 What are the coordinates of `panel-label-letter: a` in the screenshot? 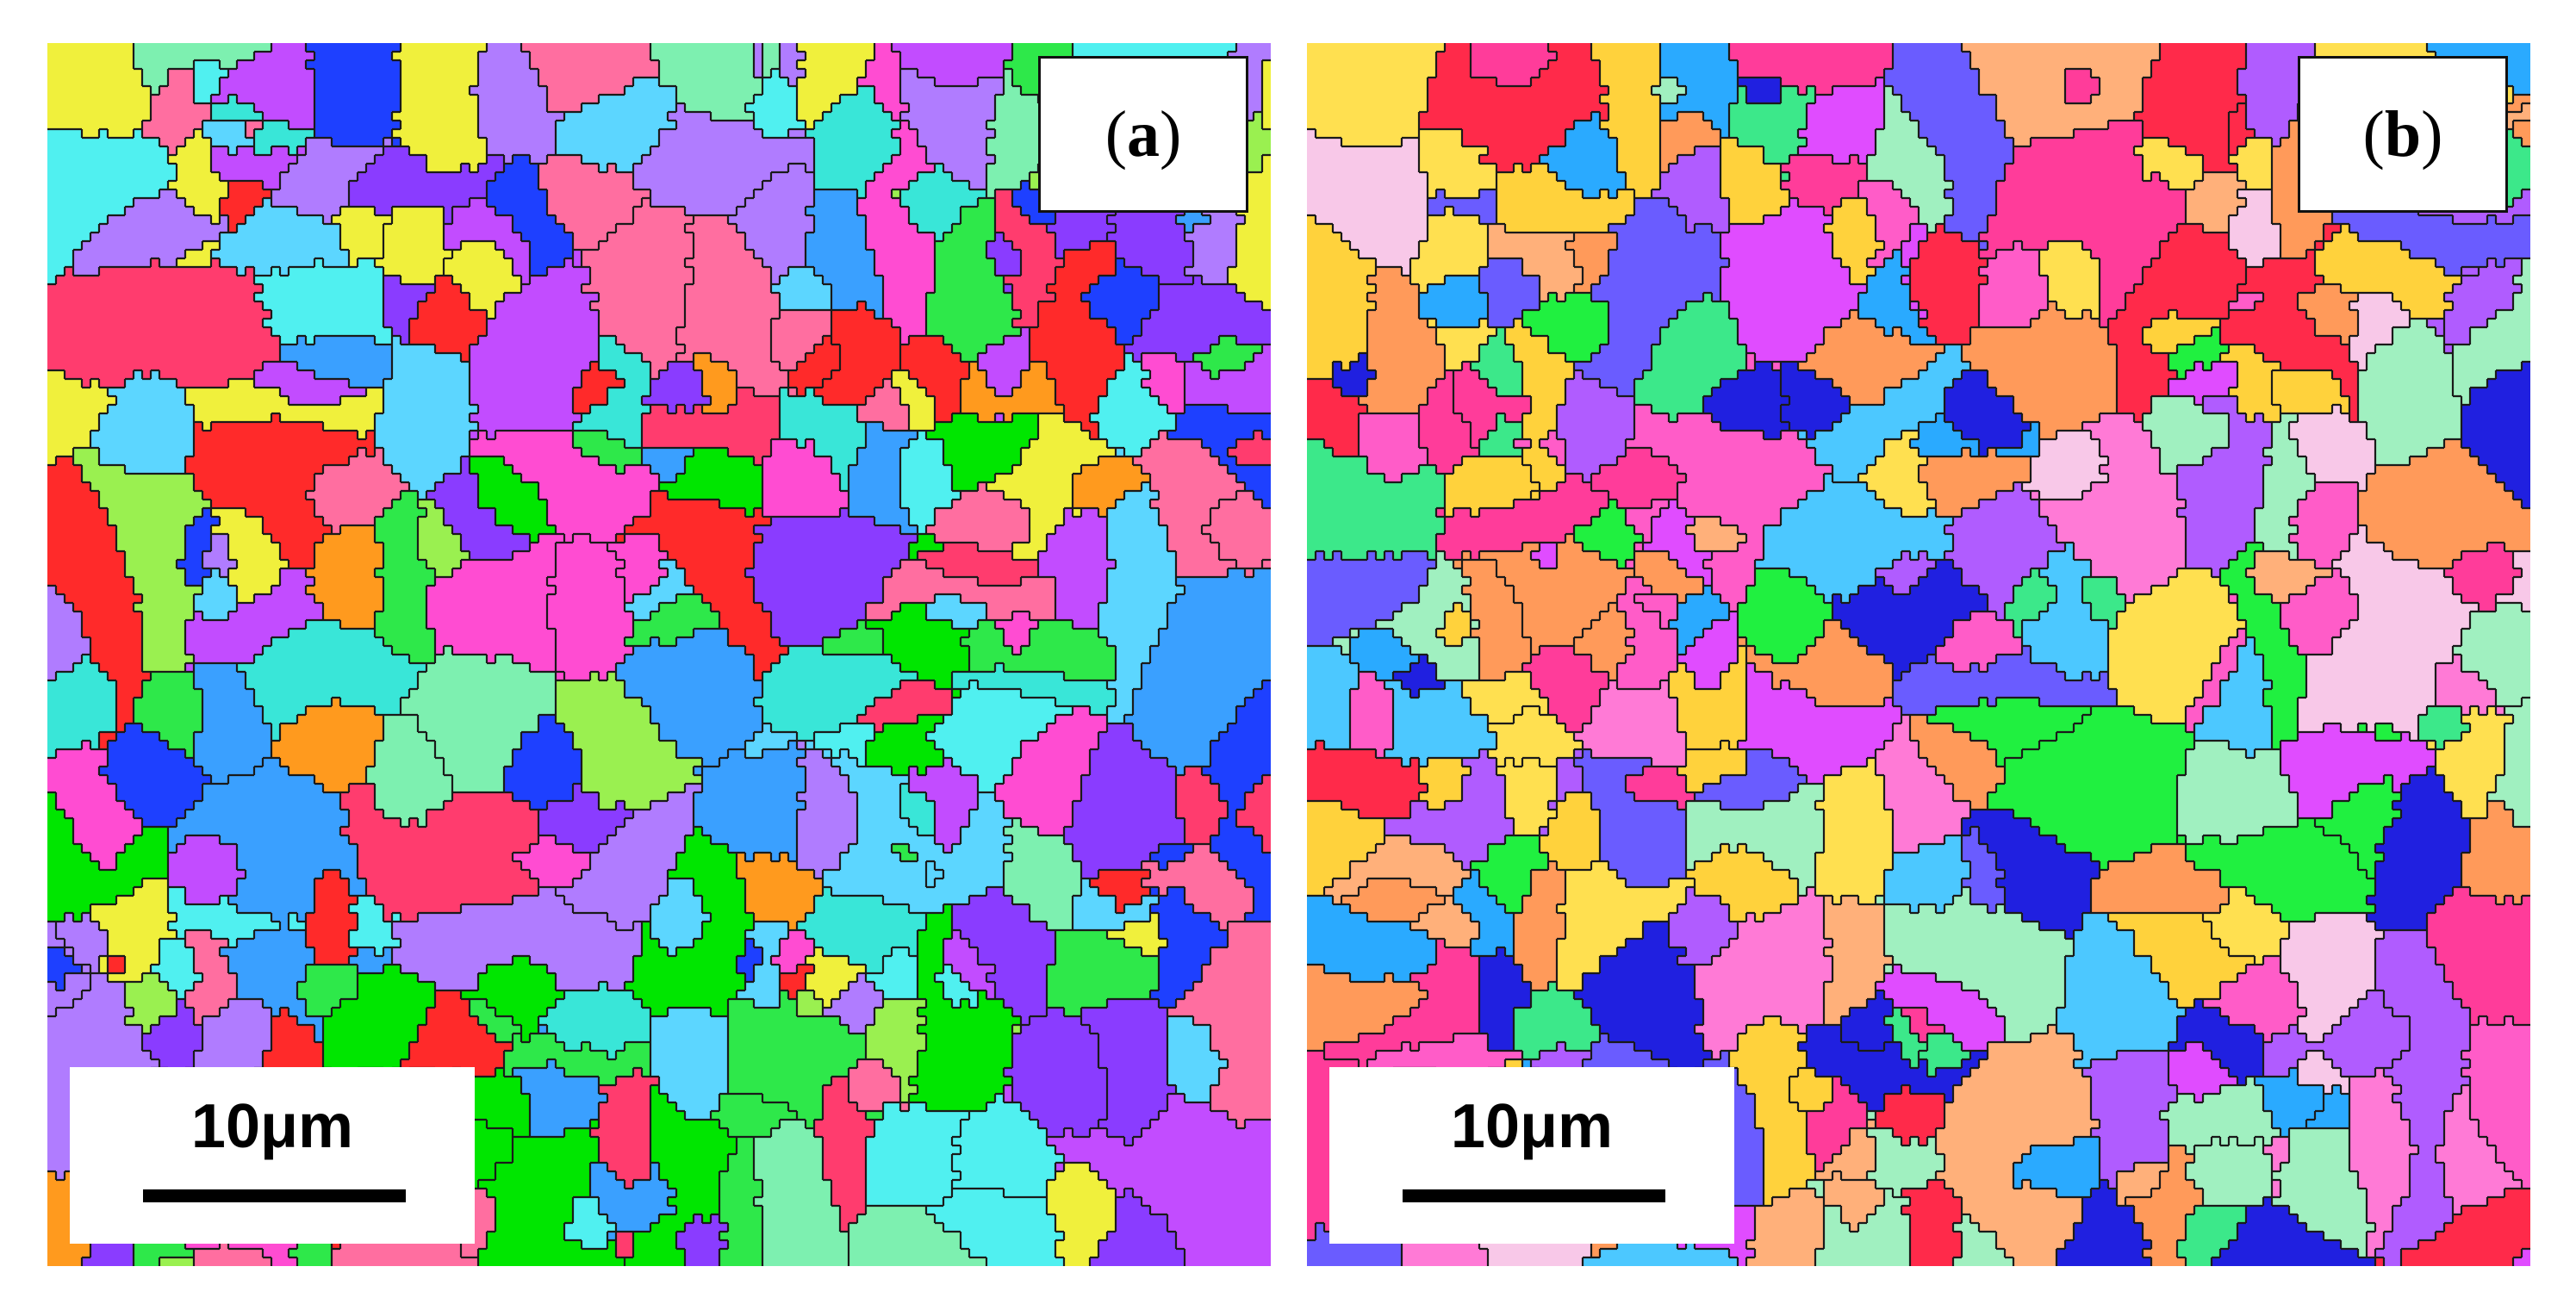 It's located at (1144, 134).